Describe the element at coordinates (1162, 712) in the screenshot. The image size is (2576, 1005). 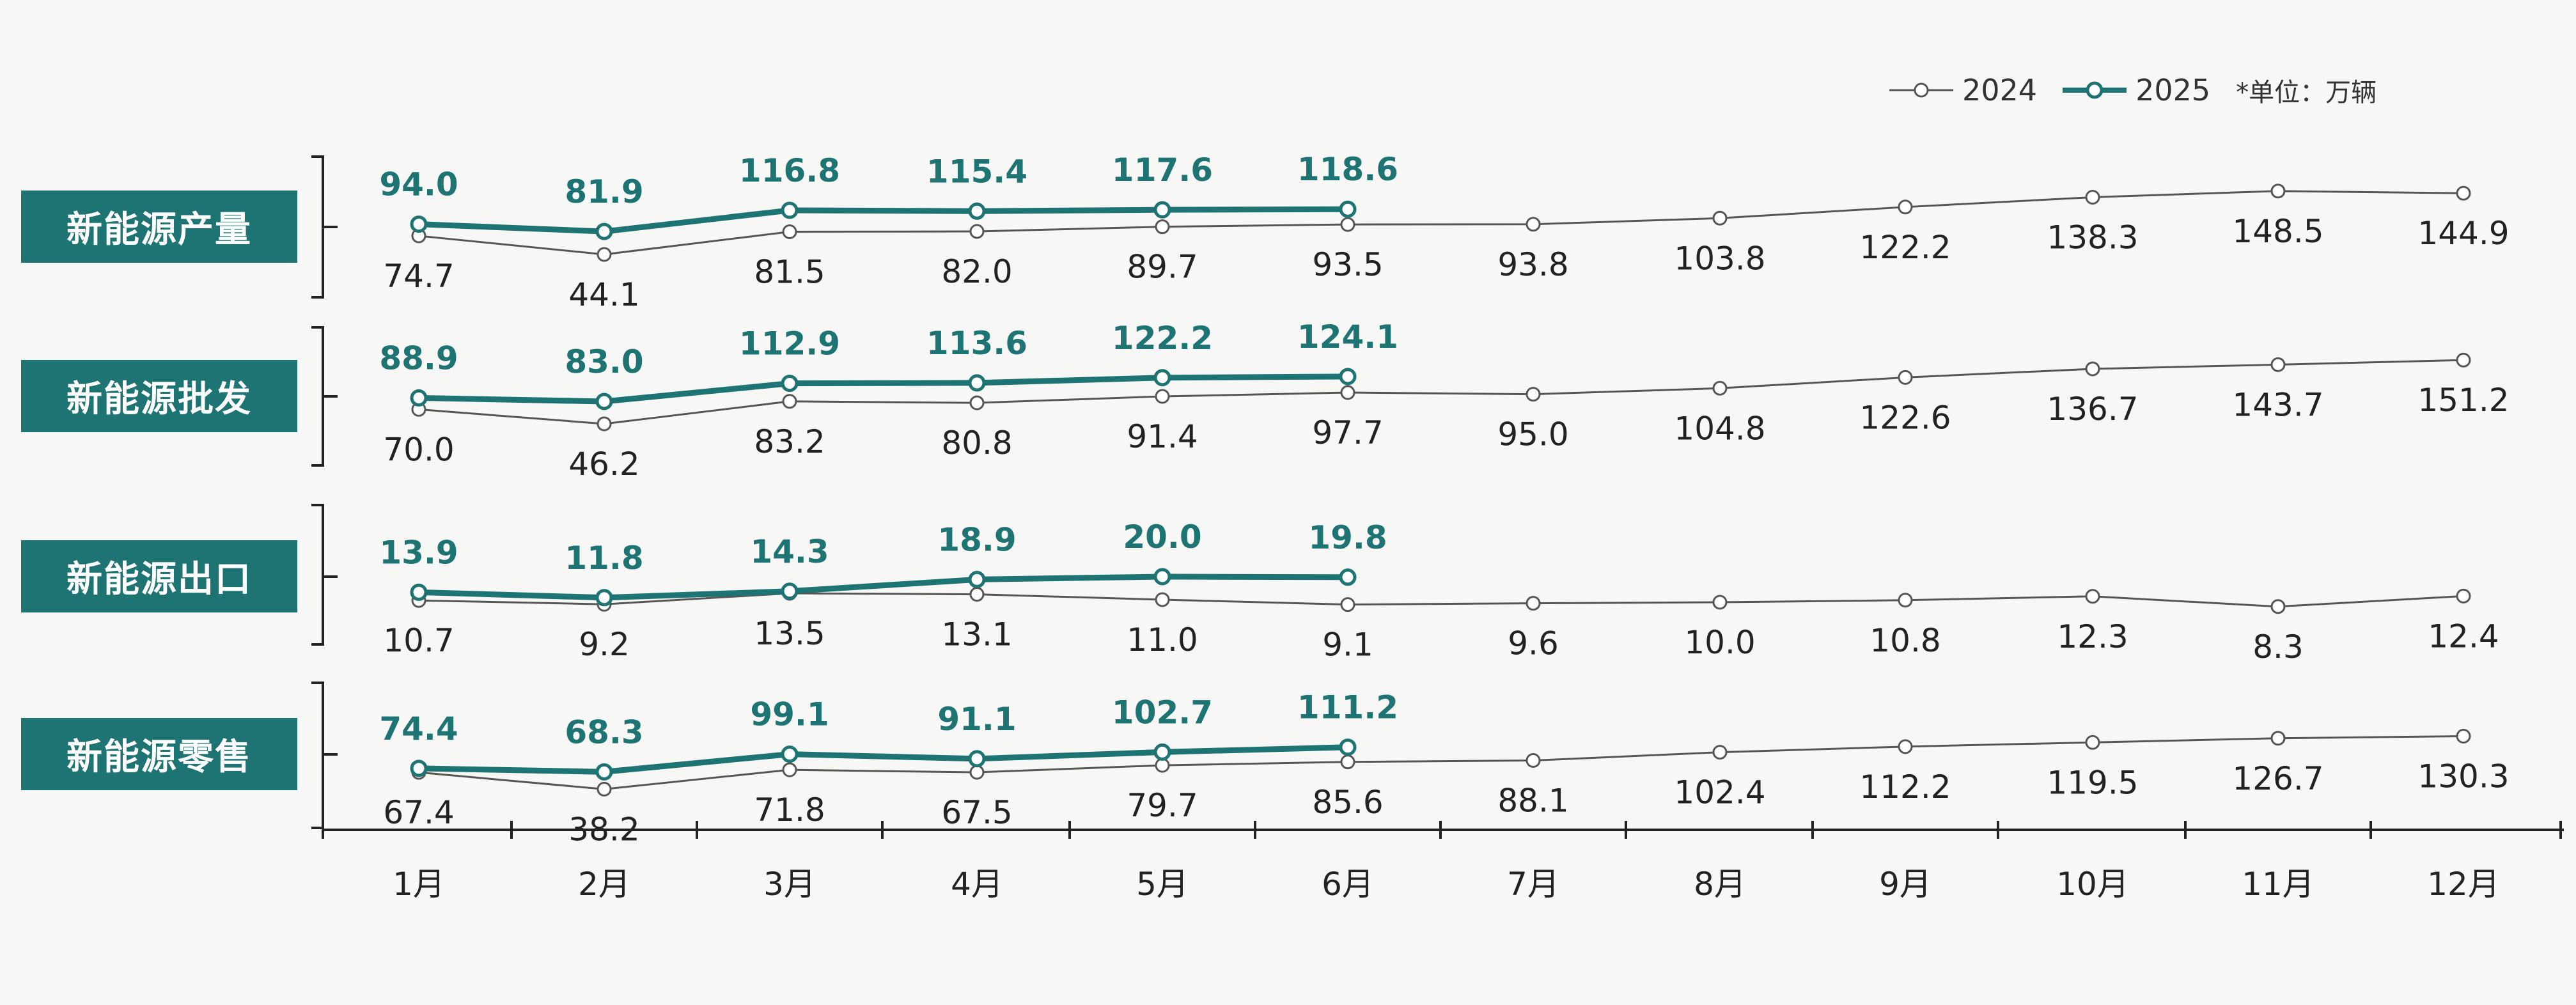
I see `label-2025-panel-4-5: 102.7` at that location.